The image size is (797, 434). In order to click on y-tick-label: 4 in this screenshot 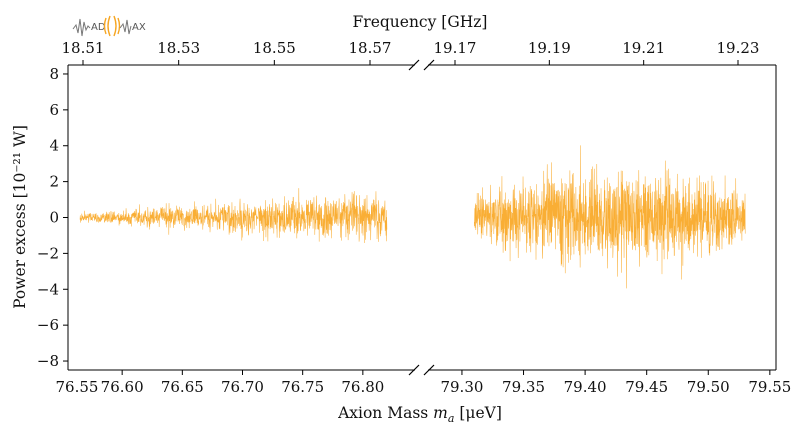, I will do `click(54, 146)`.